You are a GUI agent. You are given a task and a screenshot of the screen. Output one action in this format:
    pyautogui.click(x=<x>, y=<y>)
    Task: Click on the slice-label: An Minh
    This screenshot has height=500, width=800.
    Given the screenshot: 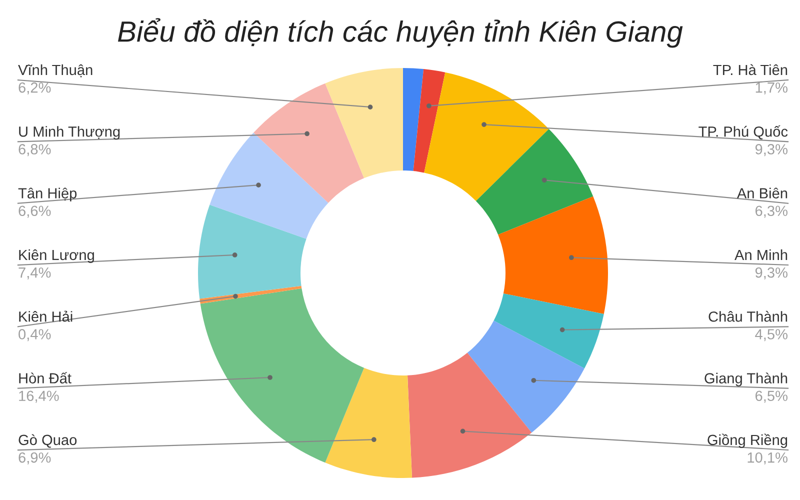 What is the action you would take?
    pyautogui.click(x=761, y=254)
    